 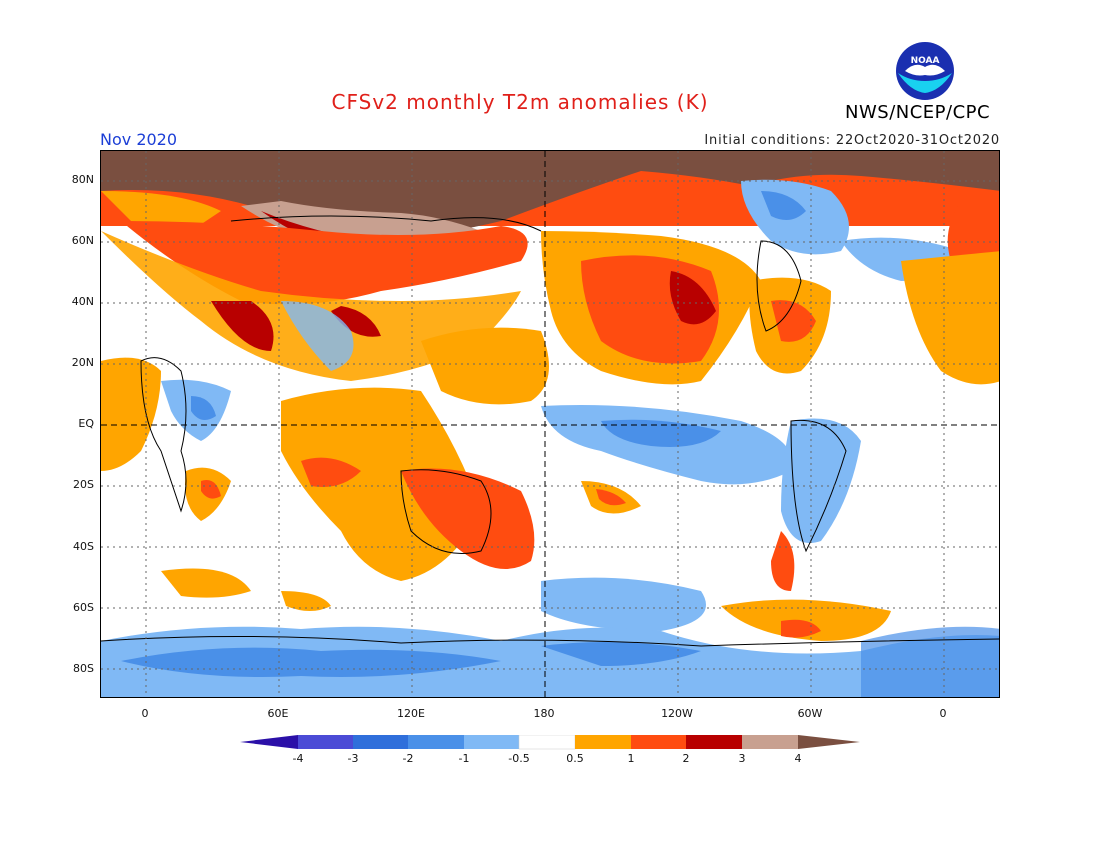 What do you see at coordinates (742, 758) in the screenshot?
I see `colorbar-label: 3` at bounding box center [742, 758].